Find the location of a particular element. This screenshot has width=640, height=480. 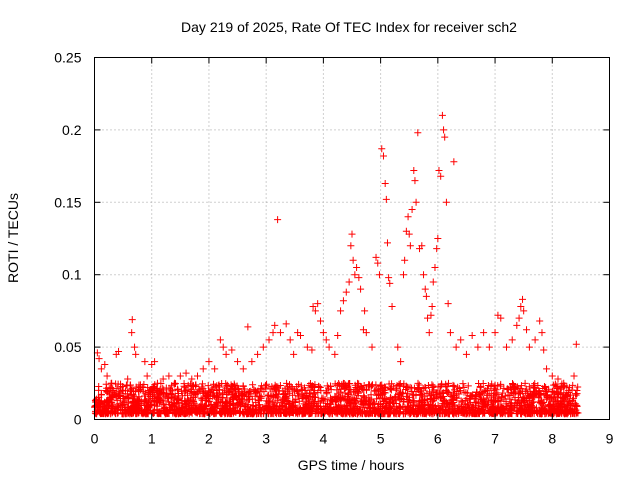

y-tick-label: 0 is located at coordinates (78, 420).